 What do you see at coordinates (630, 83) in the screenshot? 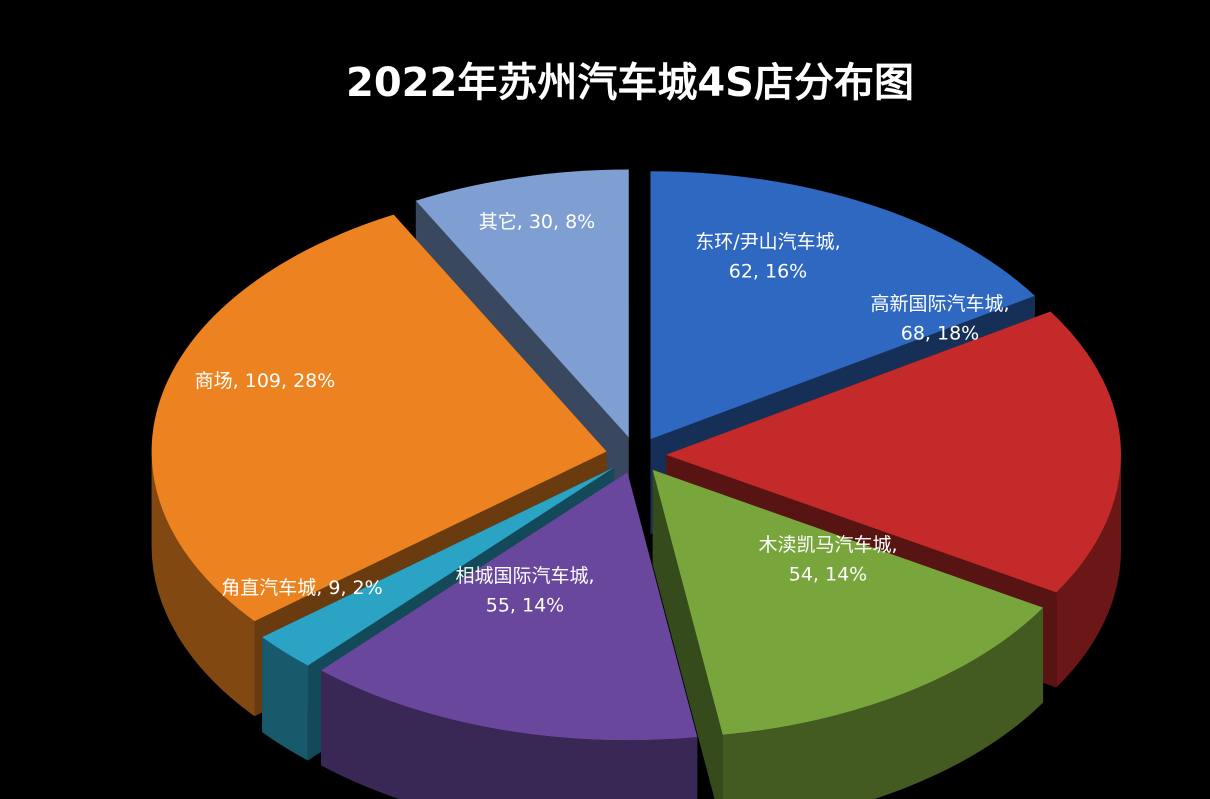
I see `chart-title: 2022年苏州汽车城4S店分布图` at bounding box center [630, 83].